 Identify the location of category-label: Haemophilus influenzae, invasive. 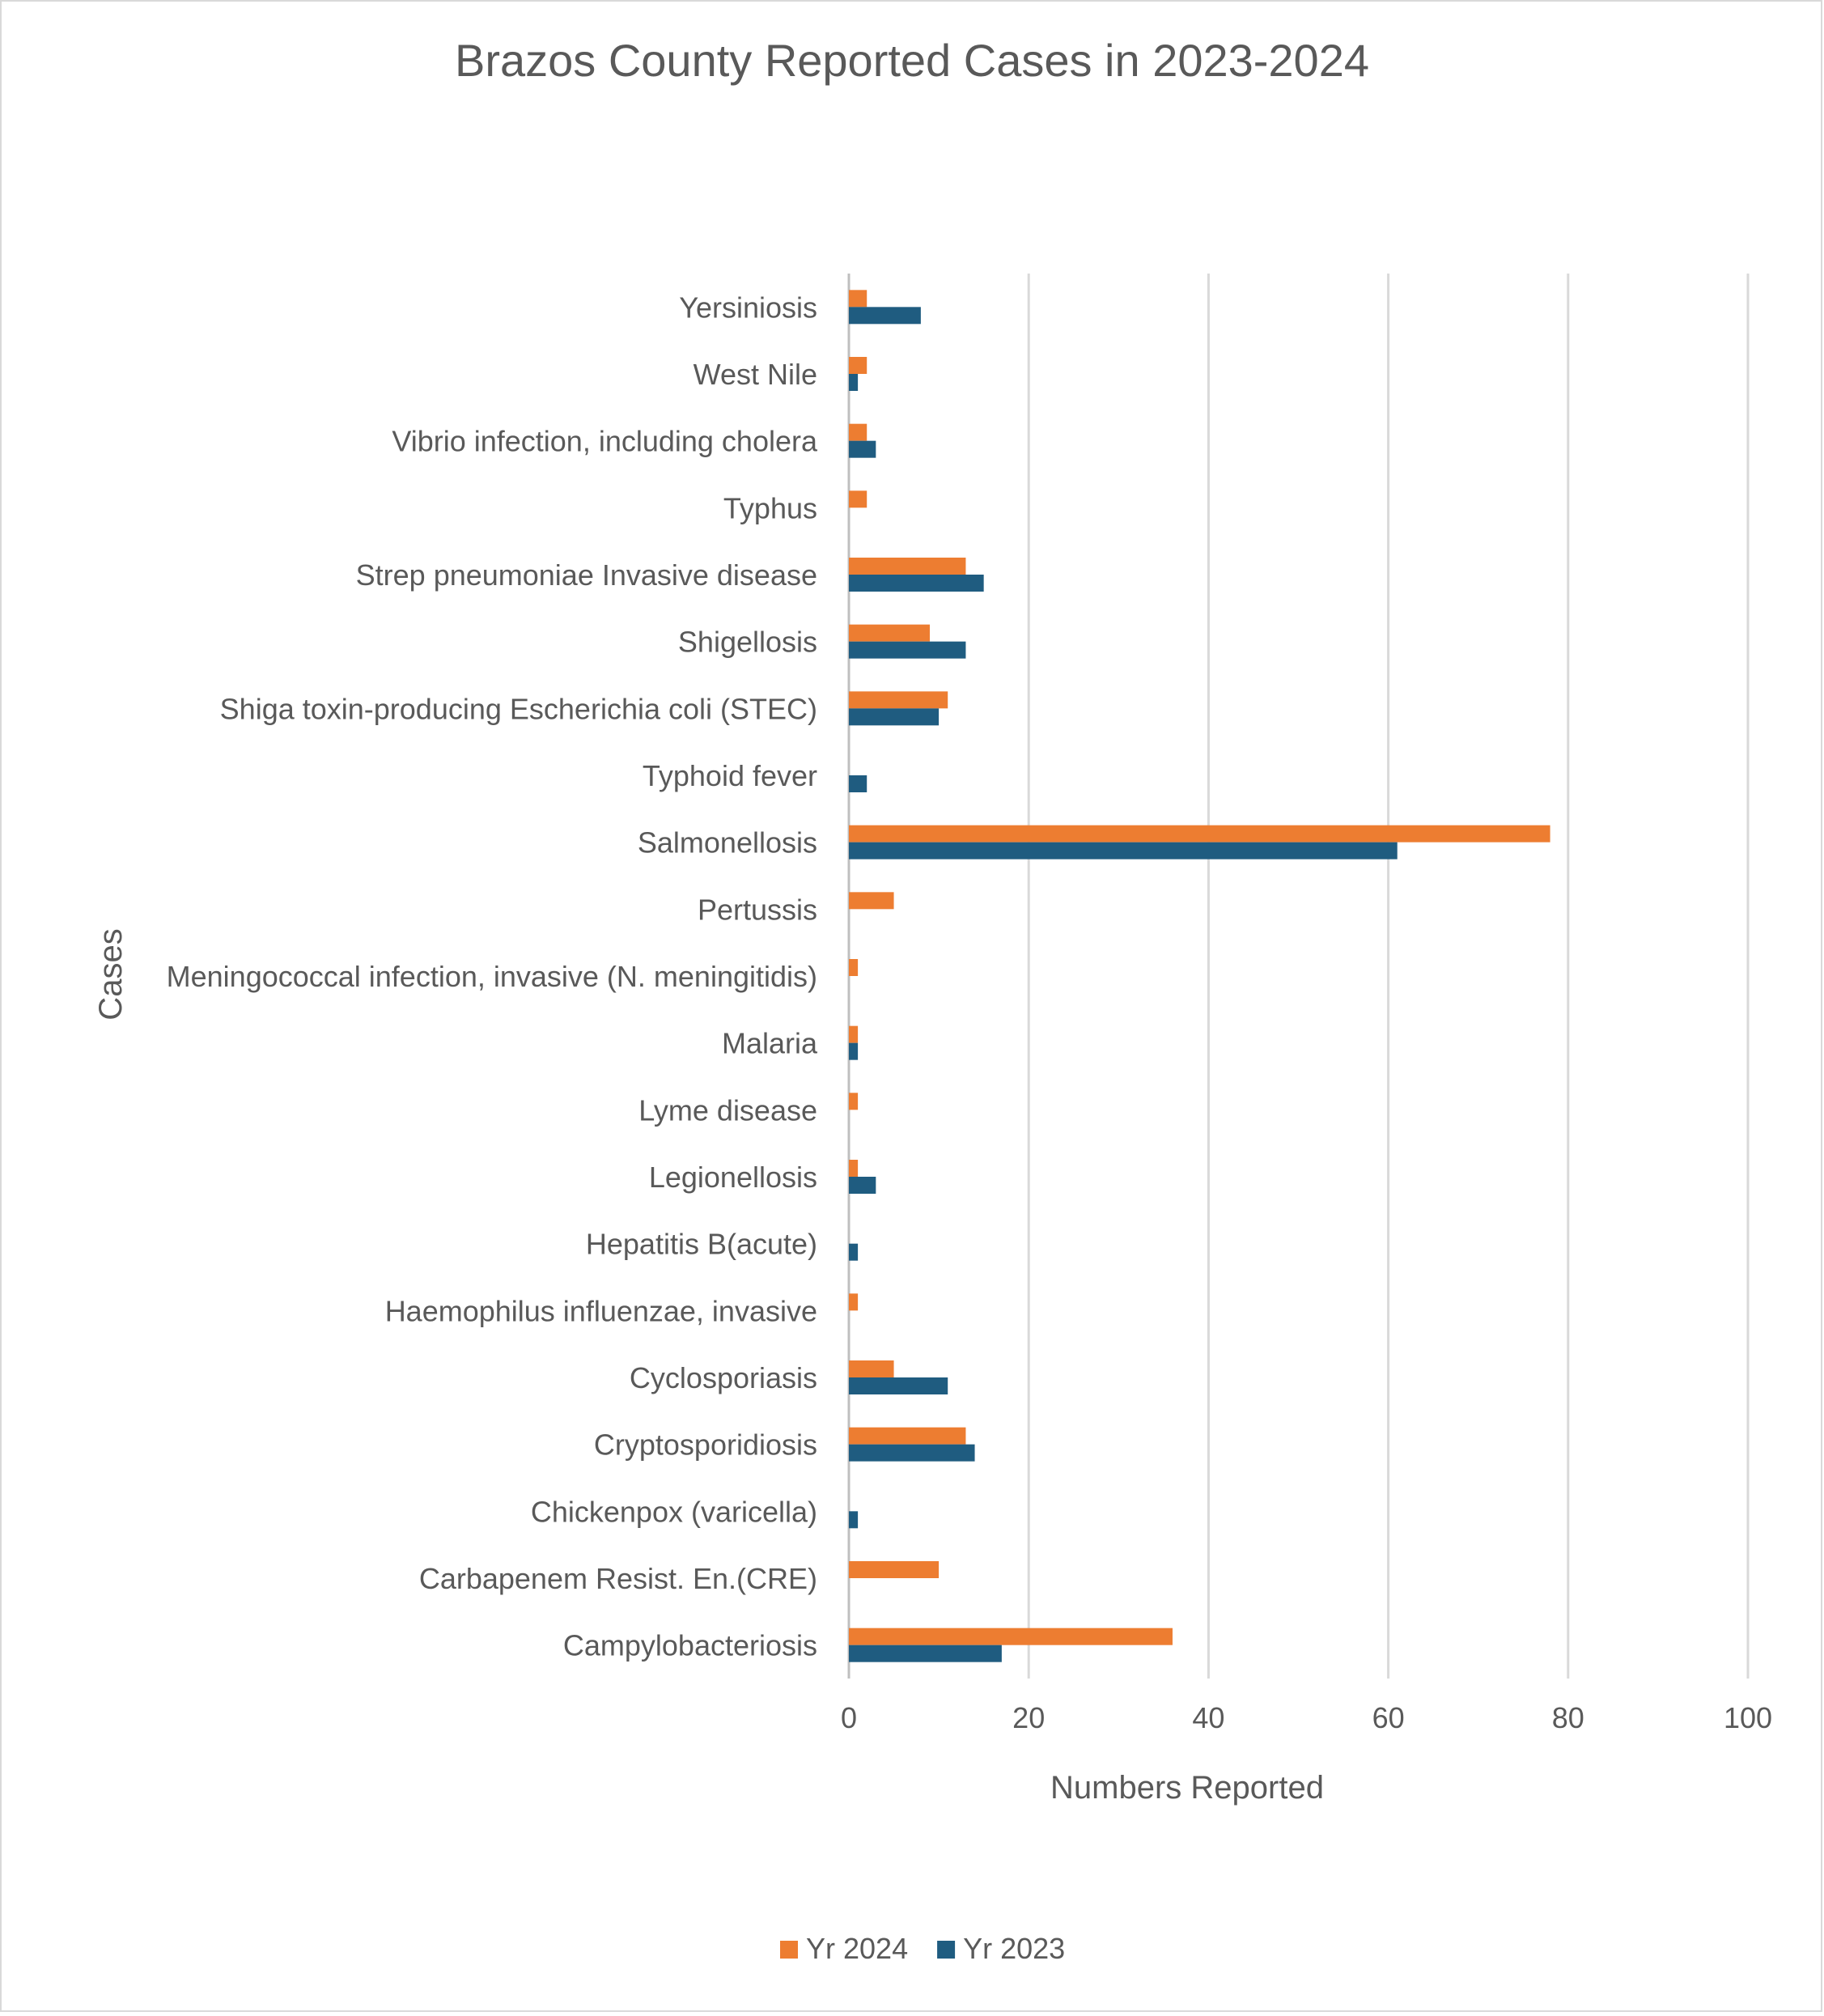
(601, 1310).